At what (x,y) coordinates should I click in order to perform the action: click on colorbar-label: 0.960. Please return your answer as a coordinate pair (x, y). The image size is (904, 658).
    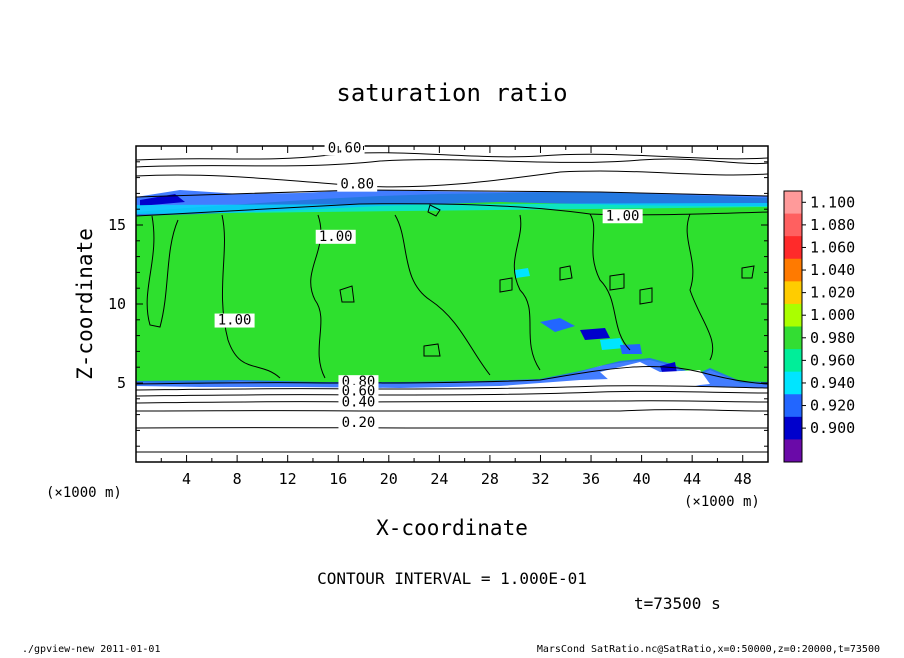
    Looking at the image, I should click on (832, 360).